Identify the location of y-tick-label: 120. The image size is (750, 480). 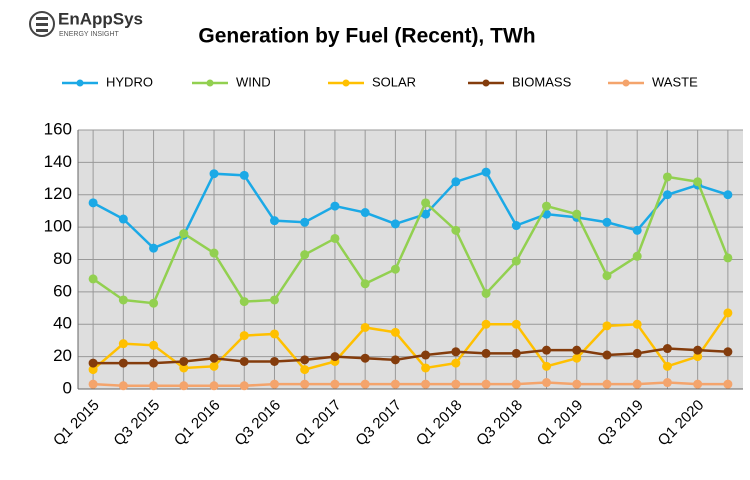
(58, 193).